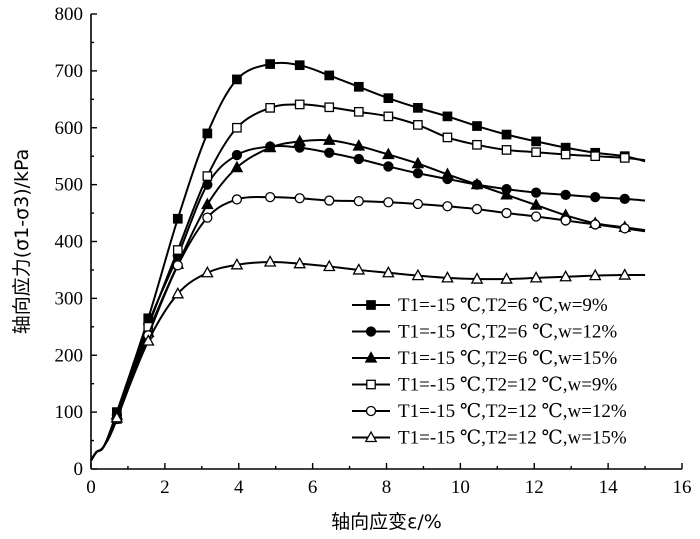 Image resolution: width=700 pixels, height=539 pixels. I want to click on x-axis-title: 轴向应变ε/%, so click(386, 522).